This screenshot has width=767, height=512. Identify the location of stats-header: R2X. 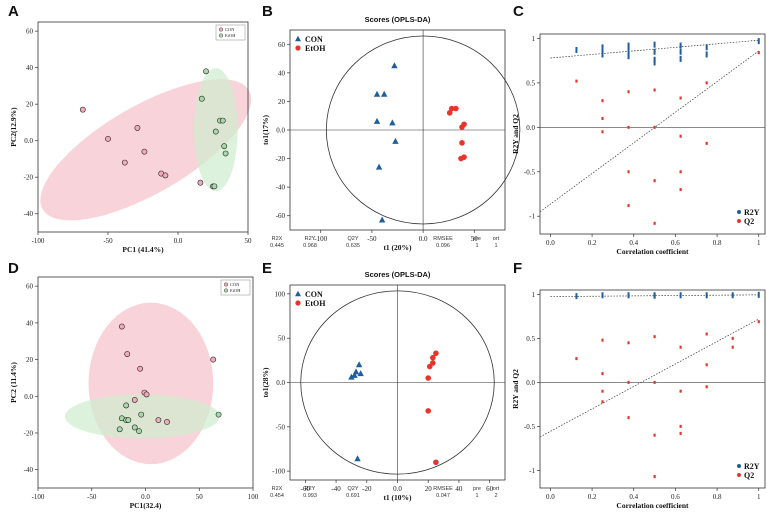
(277, 489).